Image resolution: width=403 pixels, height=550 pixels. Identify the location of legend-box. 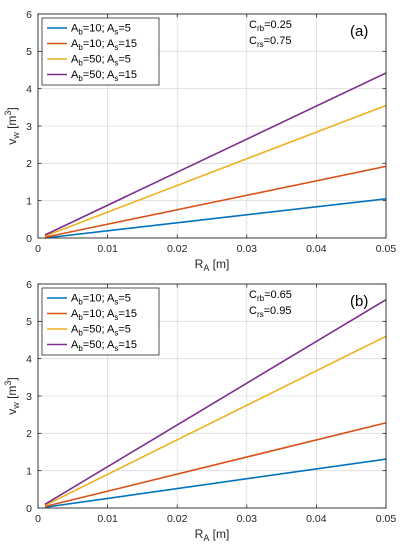
(100, 51).